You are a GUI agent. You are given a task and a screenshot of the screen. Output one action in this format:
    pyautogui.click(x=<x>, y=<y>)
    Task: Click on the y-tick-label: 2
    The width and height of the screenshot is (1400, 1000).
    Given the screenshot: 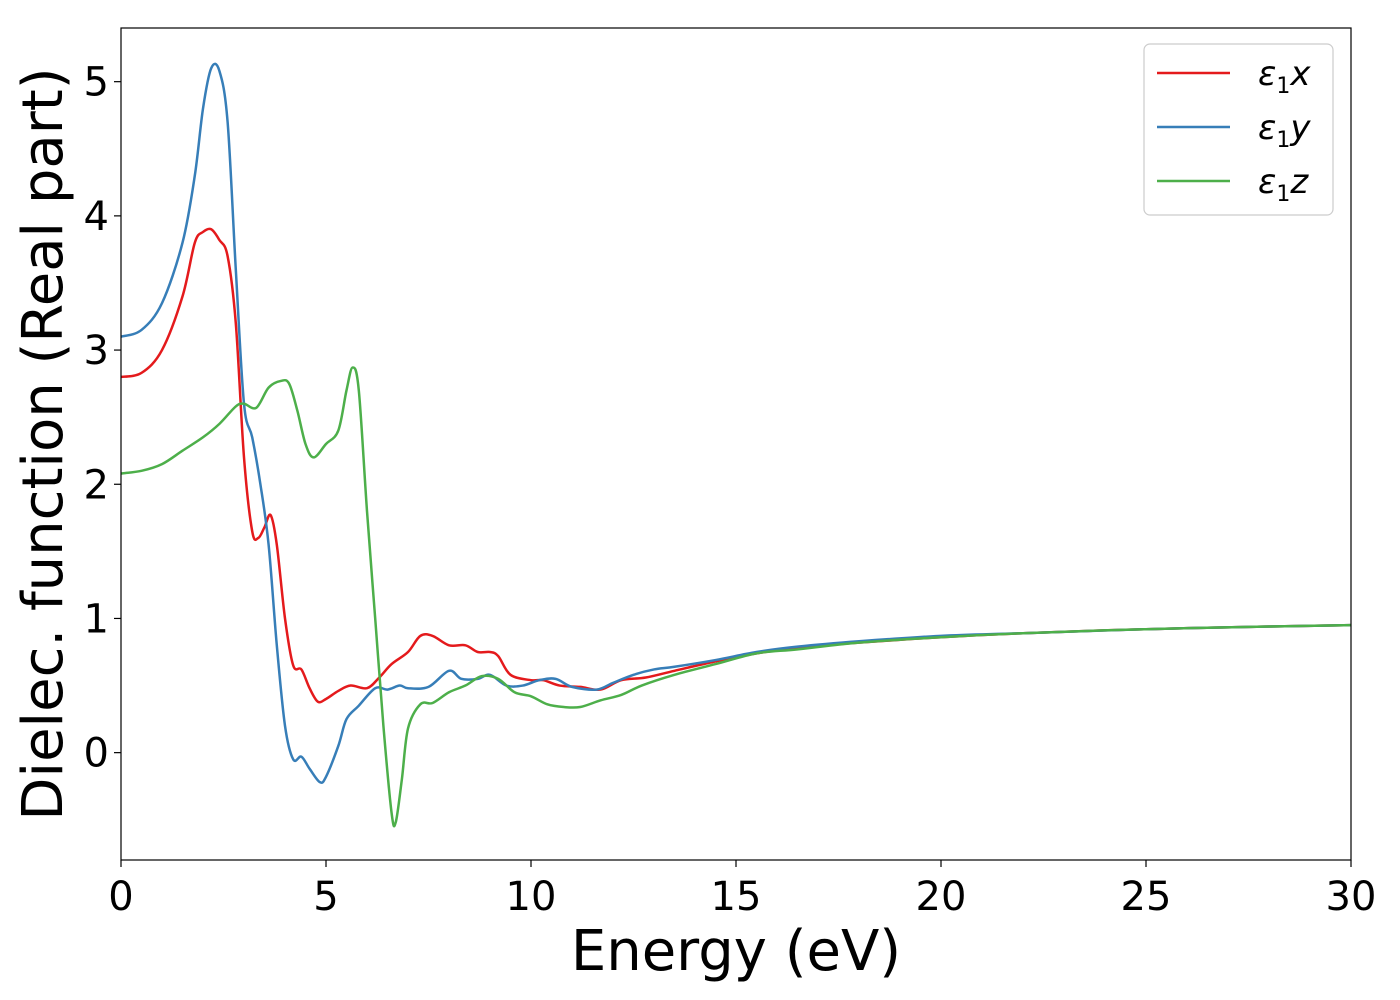 What is the action you would take?
    pyautogui.click(x=96, y=485)
    